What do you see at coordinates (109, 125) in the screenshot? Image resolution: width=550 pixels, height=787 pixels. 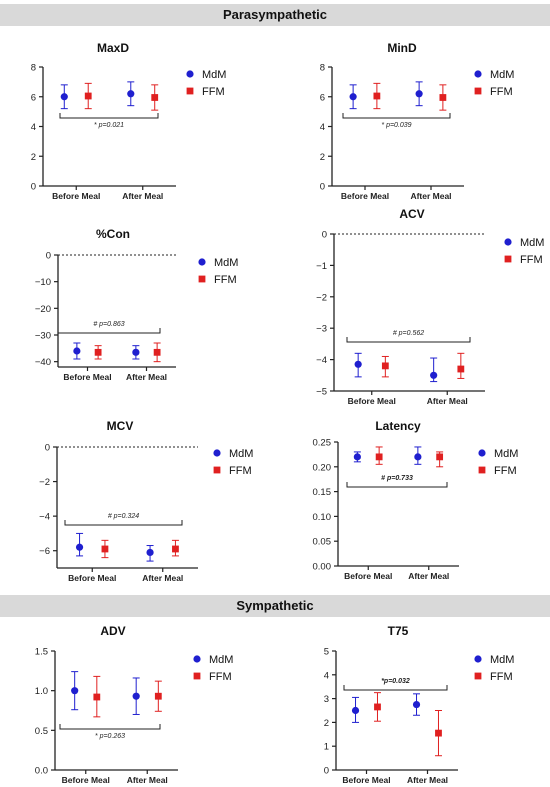 I see `significance-annotation: * p=0.021` at bounding box center [109, 125].